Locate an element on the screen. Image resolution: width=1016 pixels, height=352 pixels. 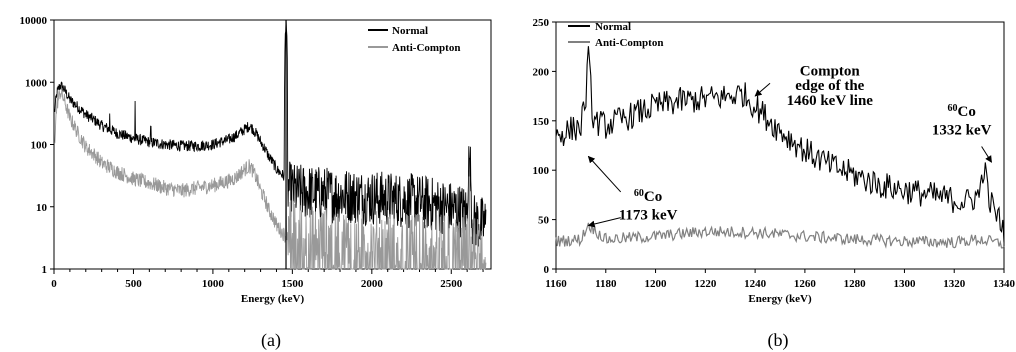
panel-a-caption: (a) is located at coordinates (271, 340).